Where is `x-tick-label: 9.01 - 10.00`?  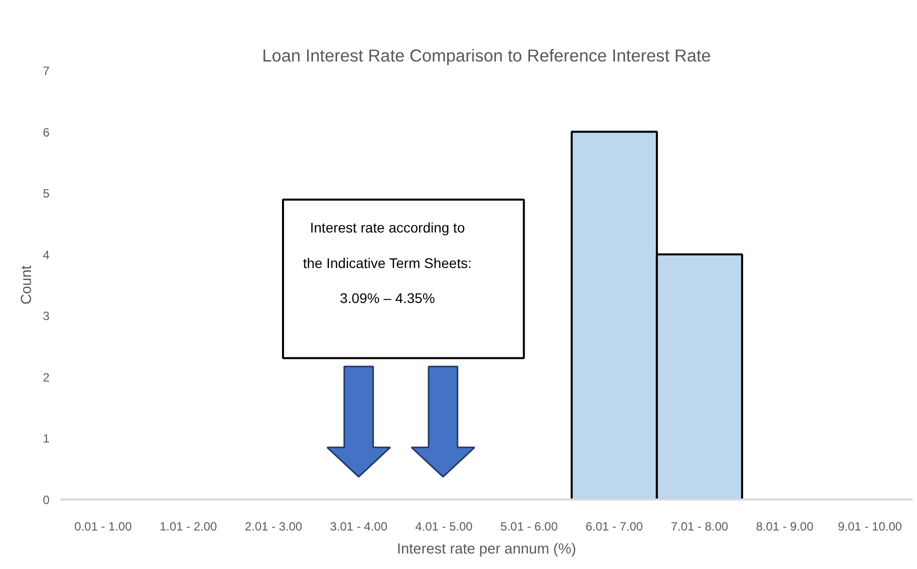 x-tick-label: 9.01 - 10.00 is located at coordinates (870, 527).